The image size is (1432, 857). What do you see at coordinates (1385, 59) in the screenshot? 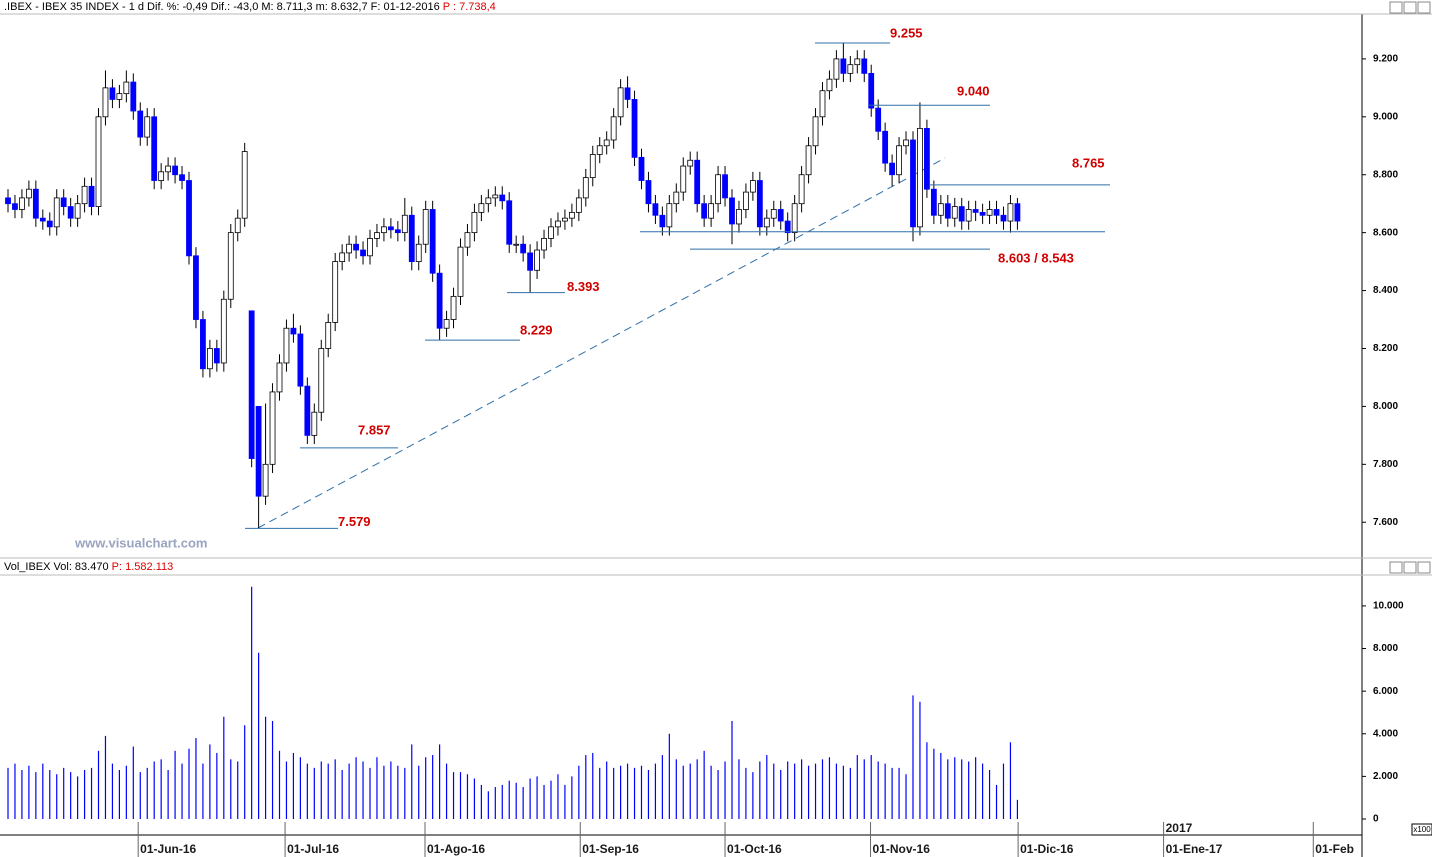
I see `y-tick-label: 9.200` at bounding box center [1385, 59].